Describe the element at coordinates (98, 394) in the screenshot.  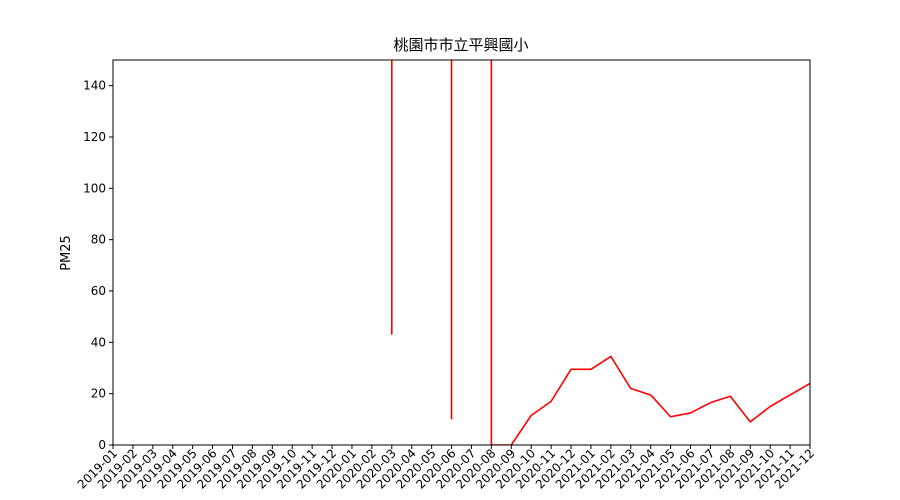
I see `y-tick-label: 20` at that location.